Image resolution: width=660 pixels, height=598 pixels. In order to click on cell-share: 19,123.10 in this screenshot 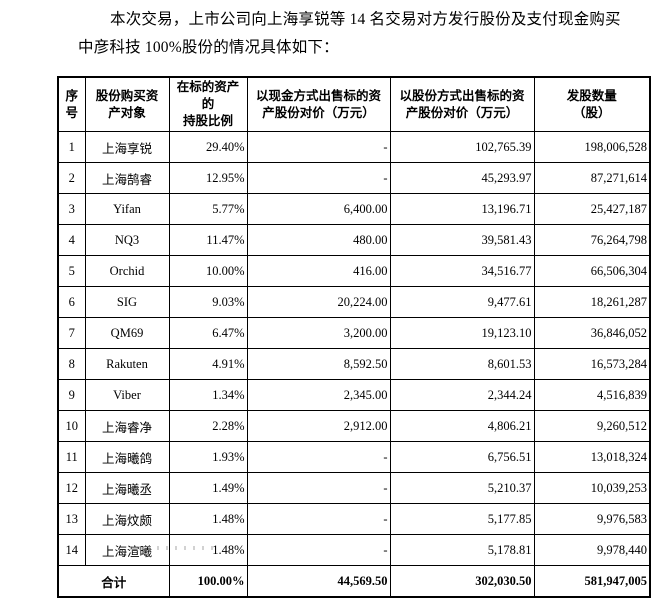, I will do `click(462, 333)`.